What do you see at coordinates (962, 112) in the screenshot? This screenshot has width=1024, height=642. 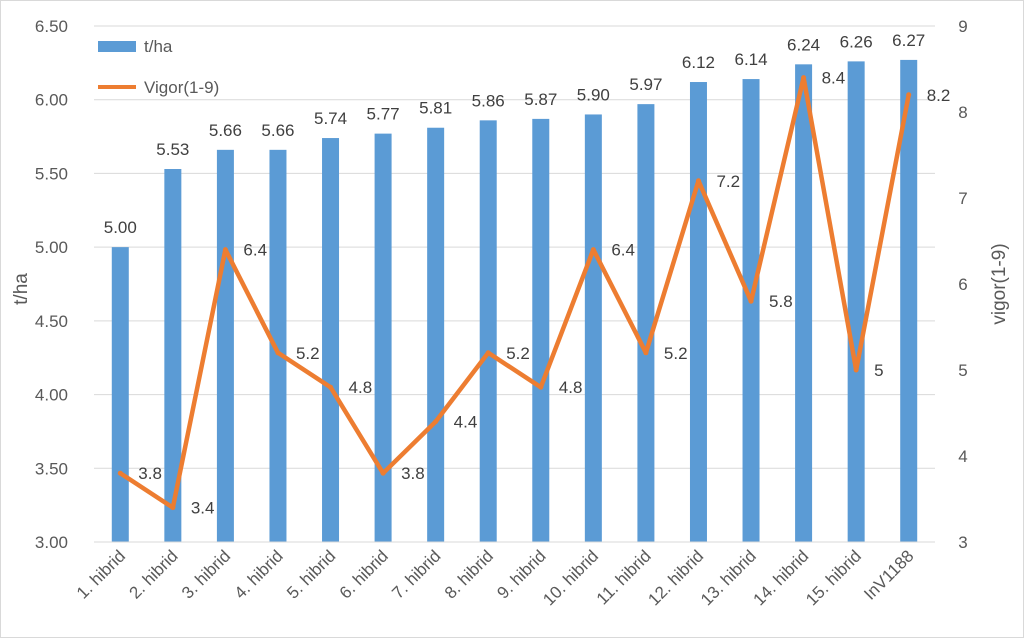 I see `y-right-tick-label: 8` at bounding box center [962, 112].